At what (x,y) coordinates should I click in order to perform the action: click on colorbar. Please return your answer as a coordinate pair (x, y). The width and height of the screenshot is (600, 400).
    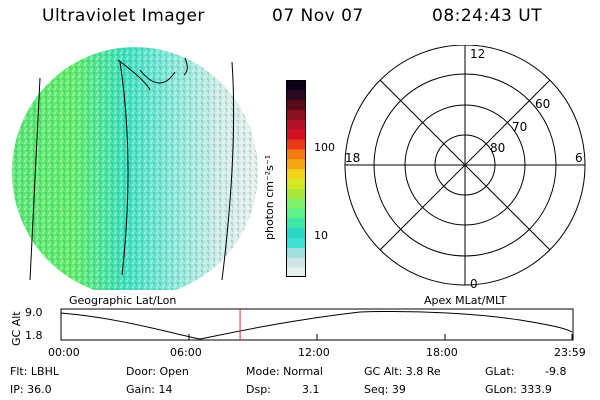
    Looking at the image, I should click on (296, 179).